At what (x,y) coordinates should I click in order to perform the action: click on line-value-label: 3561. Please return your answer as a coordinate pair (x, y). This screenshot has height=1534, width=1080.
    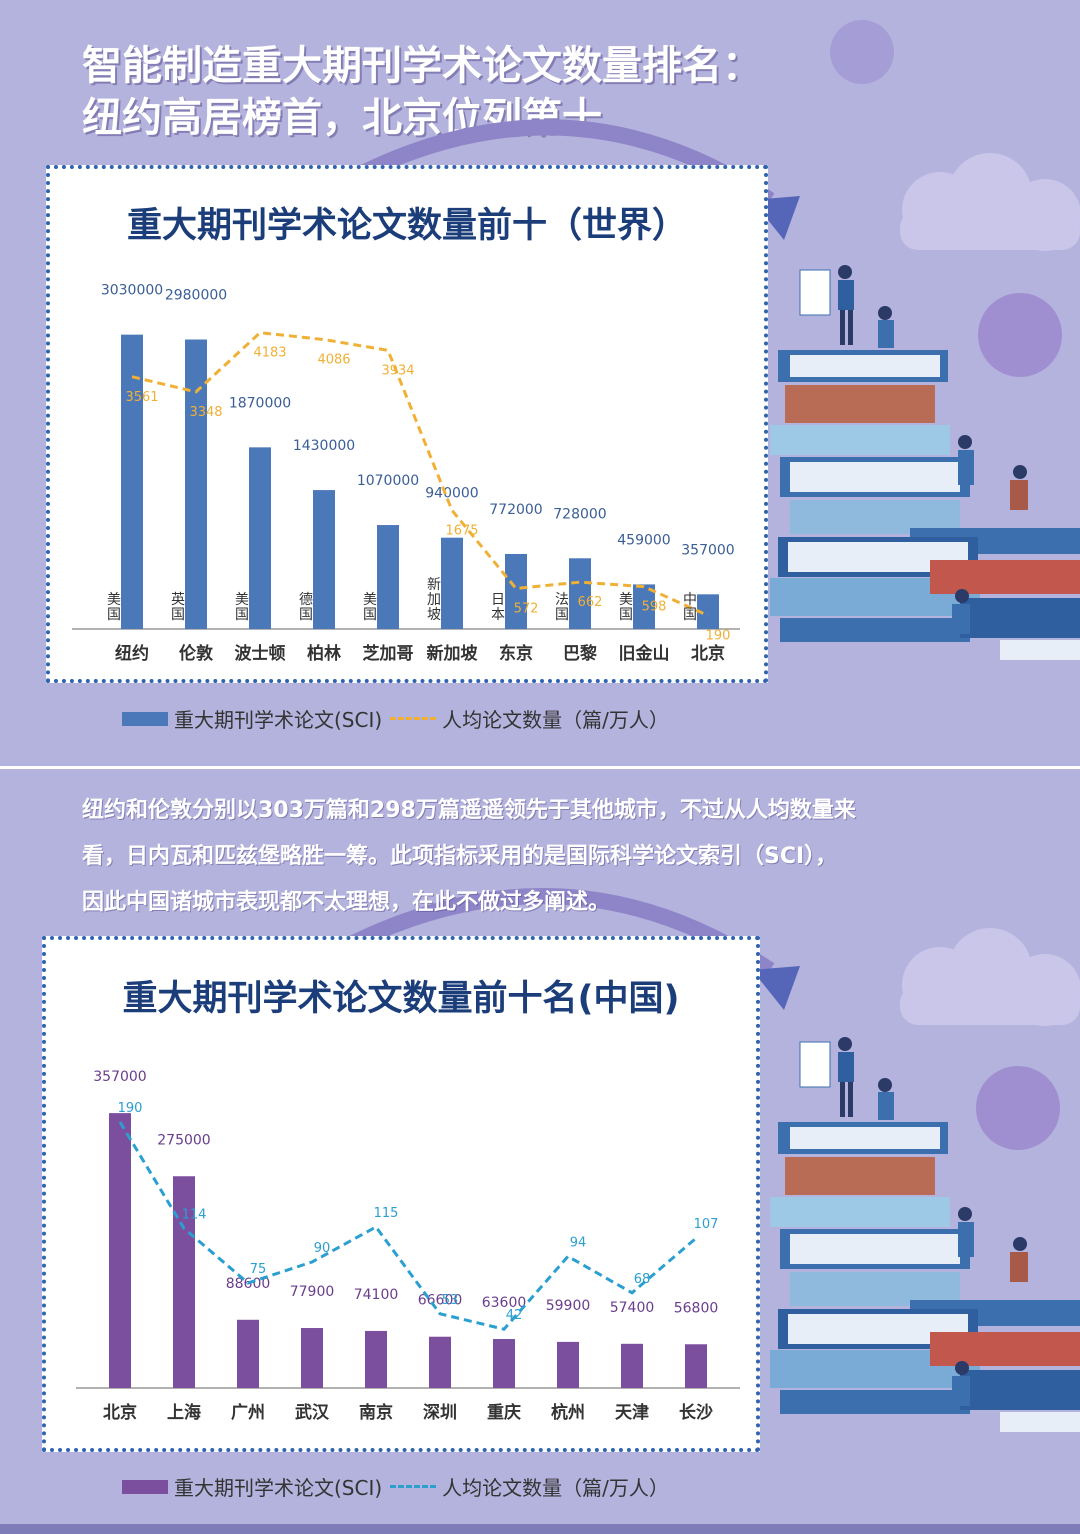
    Looking at the image, I should click on (141, 397).